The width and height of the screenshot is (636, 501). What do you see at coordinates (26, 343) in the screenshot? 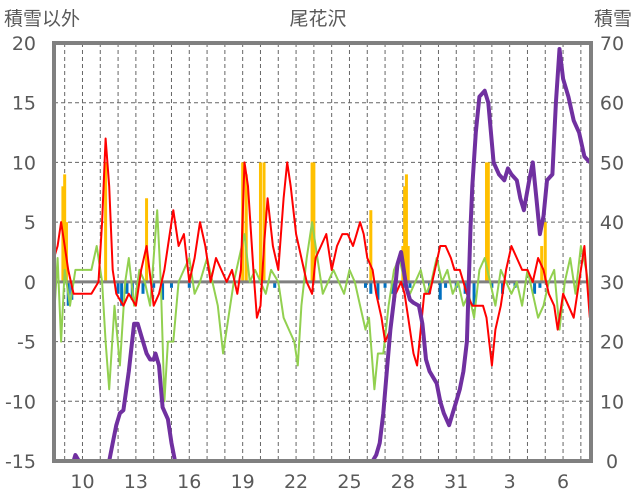
I see `left-tick-label: -5` at bounding box center [26, 343].